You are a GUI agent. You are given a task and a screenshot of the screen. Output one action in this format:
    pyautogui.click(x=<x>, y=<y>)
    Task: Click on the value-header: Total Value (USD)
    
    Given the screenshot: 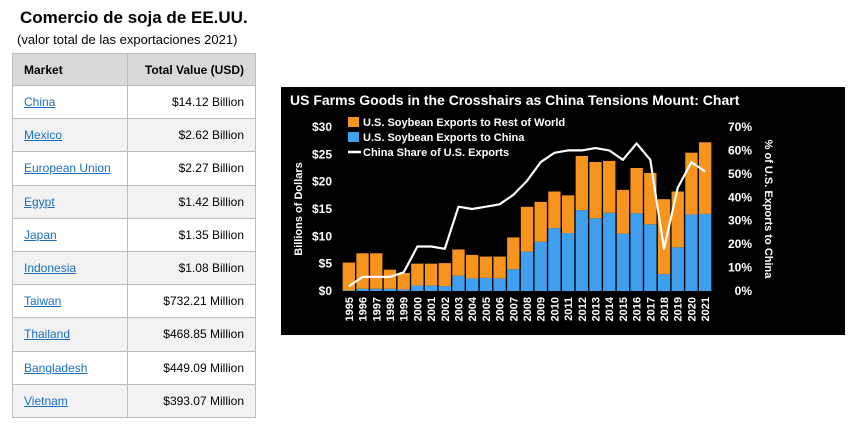 What is the action you would take?
    pyautogui.click(x=191, y=69)
    